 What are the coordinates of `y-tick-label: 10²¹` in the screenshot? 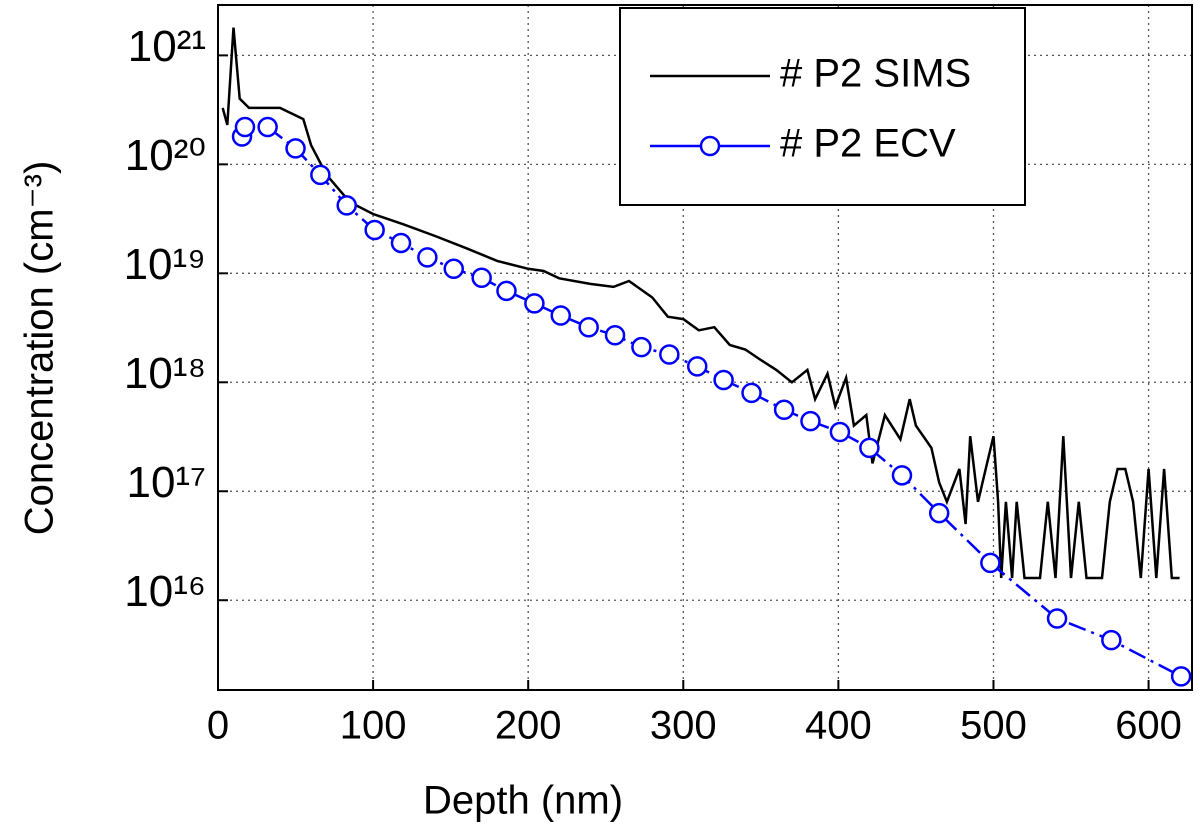 It's located at (167, 46).